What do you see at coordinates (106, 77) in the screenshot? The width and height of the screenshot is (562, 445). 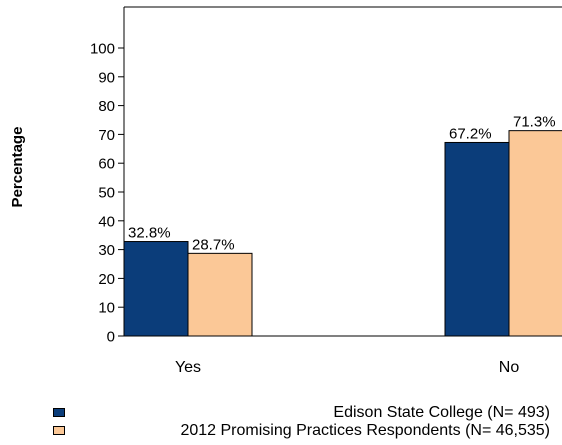 I see `y-tick-label: 90` at bounding box center [106, 77].